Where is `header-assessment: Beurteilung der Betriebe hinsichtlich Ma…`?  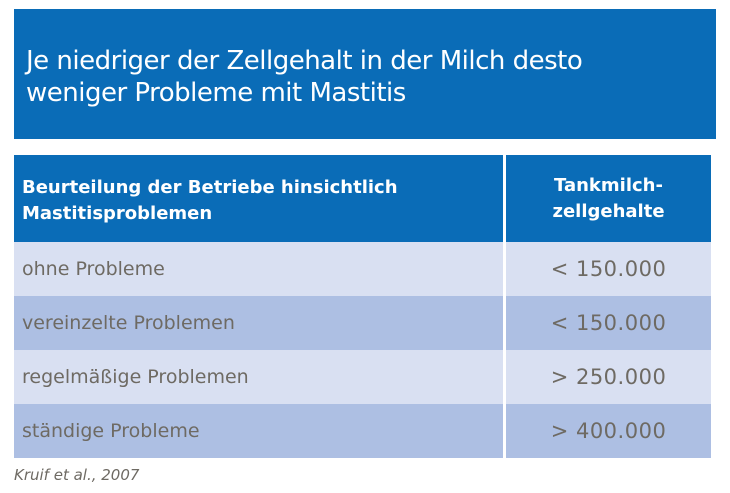 header-assessment: Beurteilung der Betriebe hinsichtlich Ma… is located at coordinates (258, 198).